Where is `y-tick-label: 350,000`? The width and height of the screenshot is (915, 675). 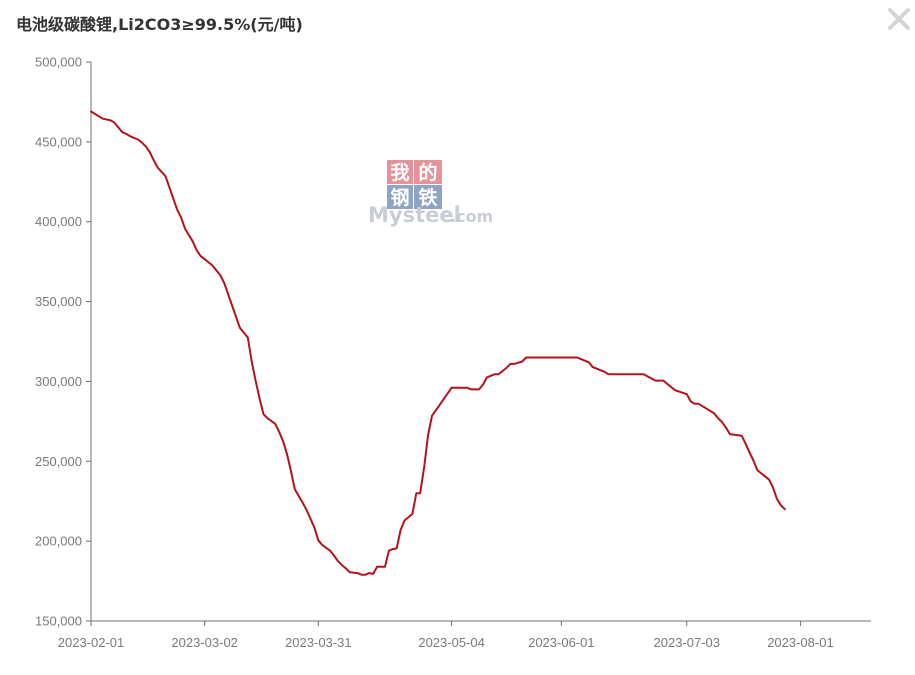
y-tick-label: 350,000 is located at coordinates (58, 301).